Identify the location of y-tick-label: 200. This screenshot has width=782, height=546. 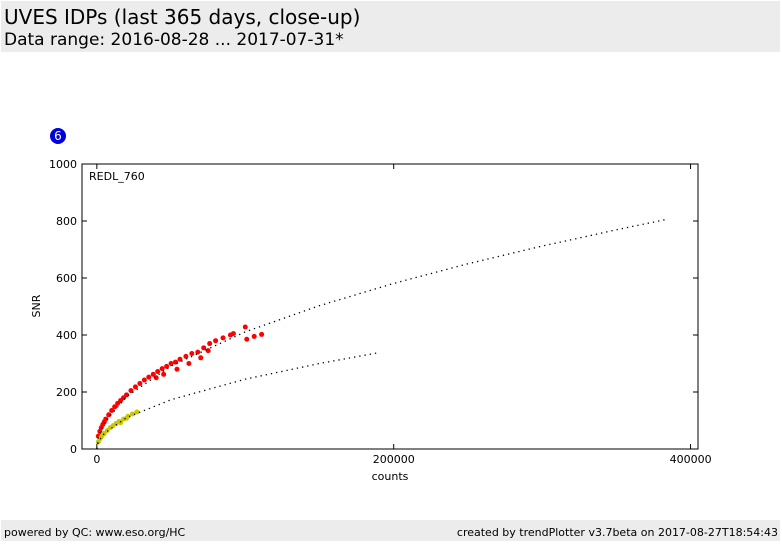
(66, 392).